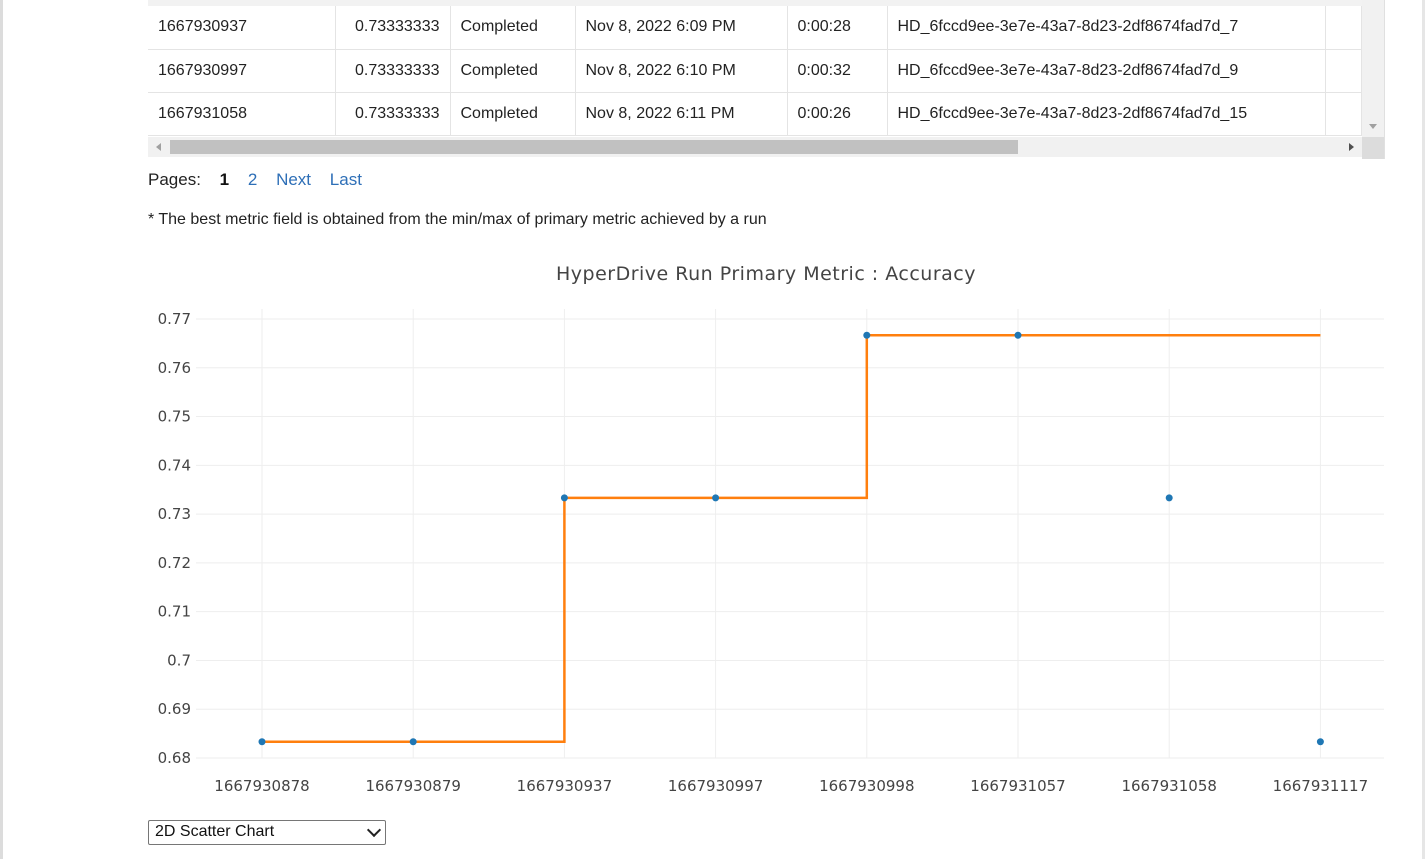  Describe the element at coordinates (681, 71) in the screenshot. I see `cell-started: Nov 8, 2022 6:10 PM` at that location.